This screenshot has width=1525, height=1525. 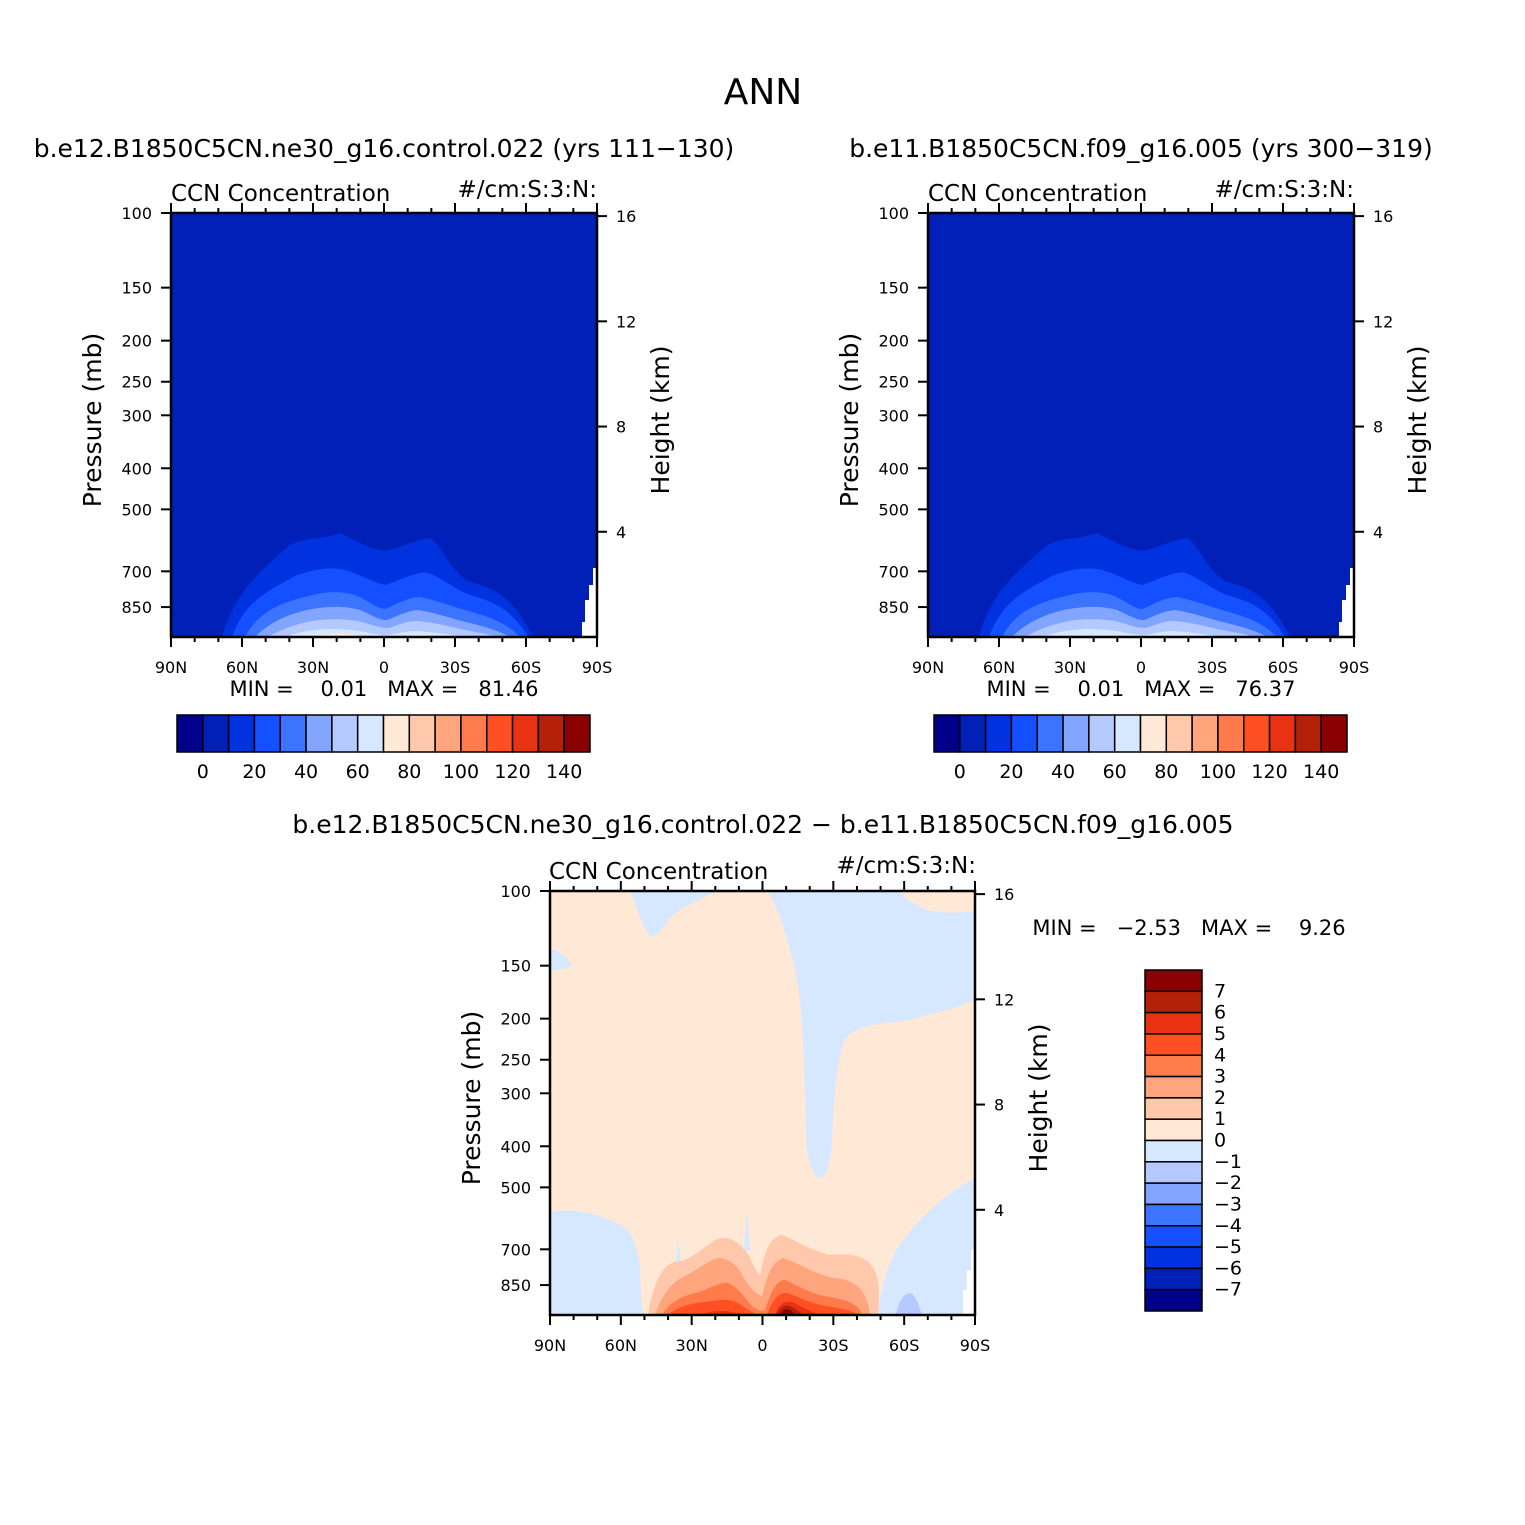 I want to click on colorbar-label: −4, so click(x=1228, y=1226).